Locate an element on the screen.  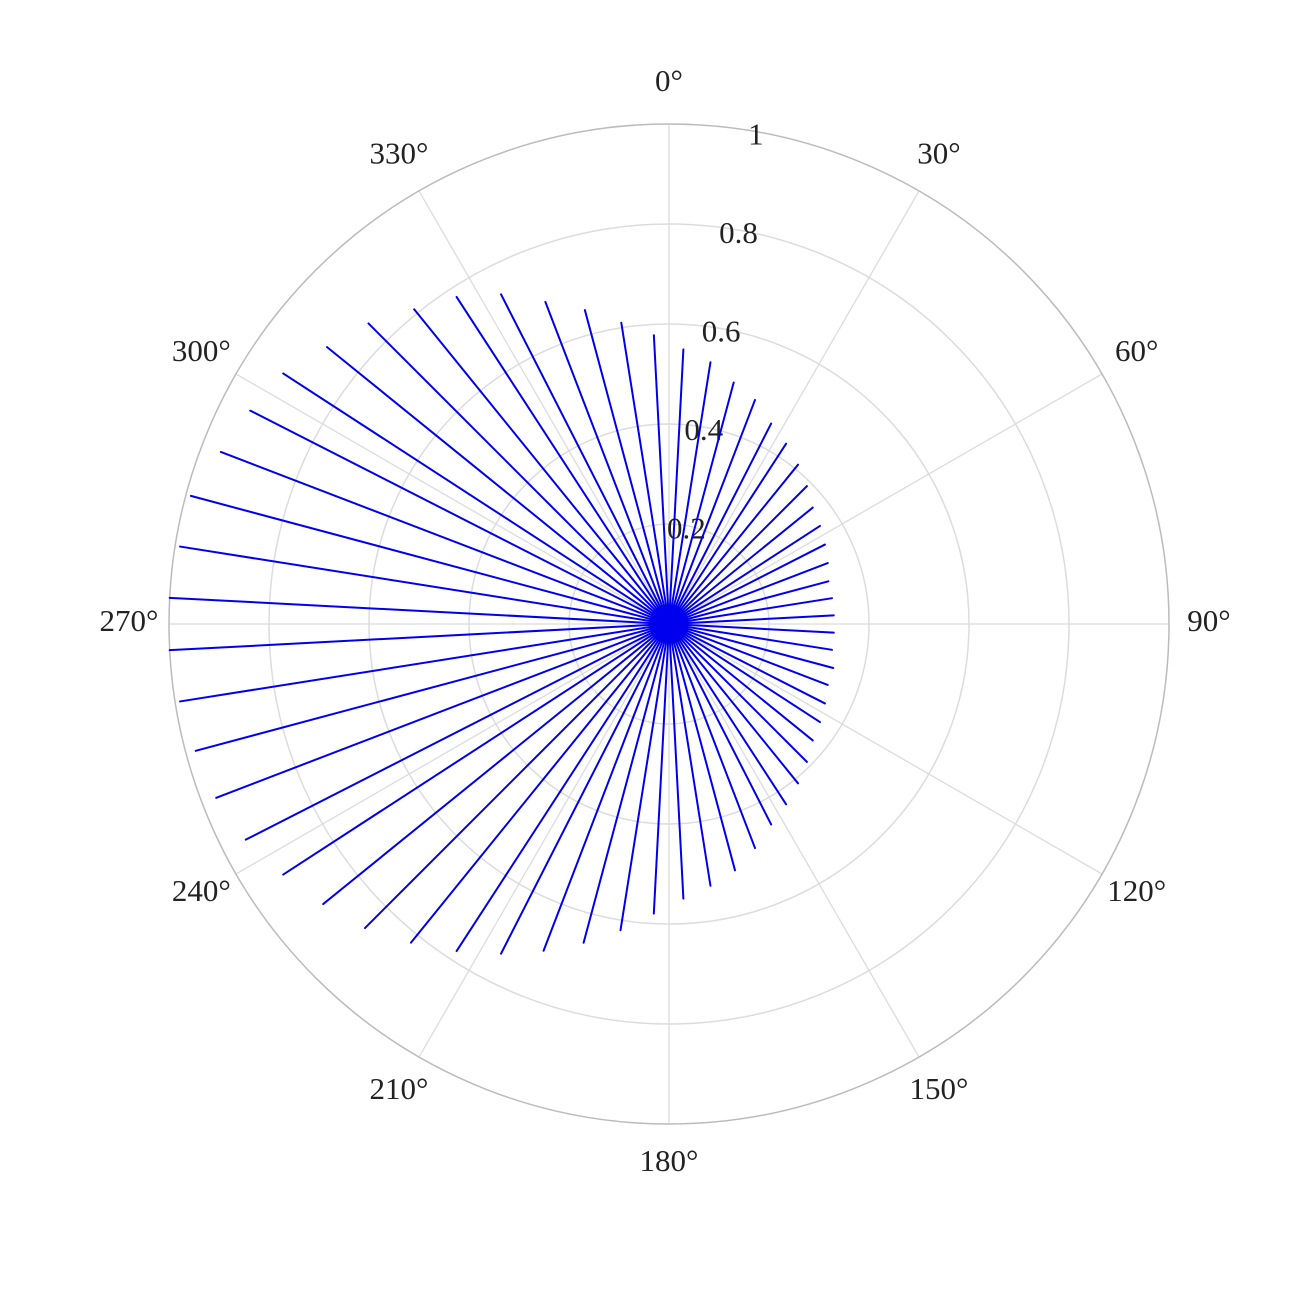
theta-tick-label: 300° is located at coordinates (201, 350).